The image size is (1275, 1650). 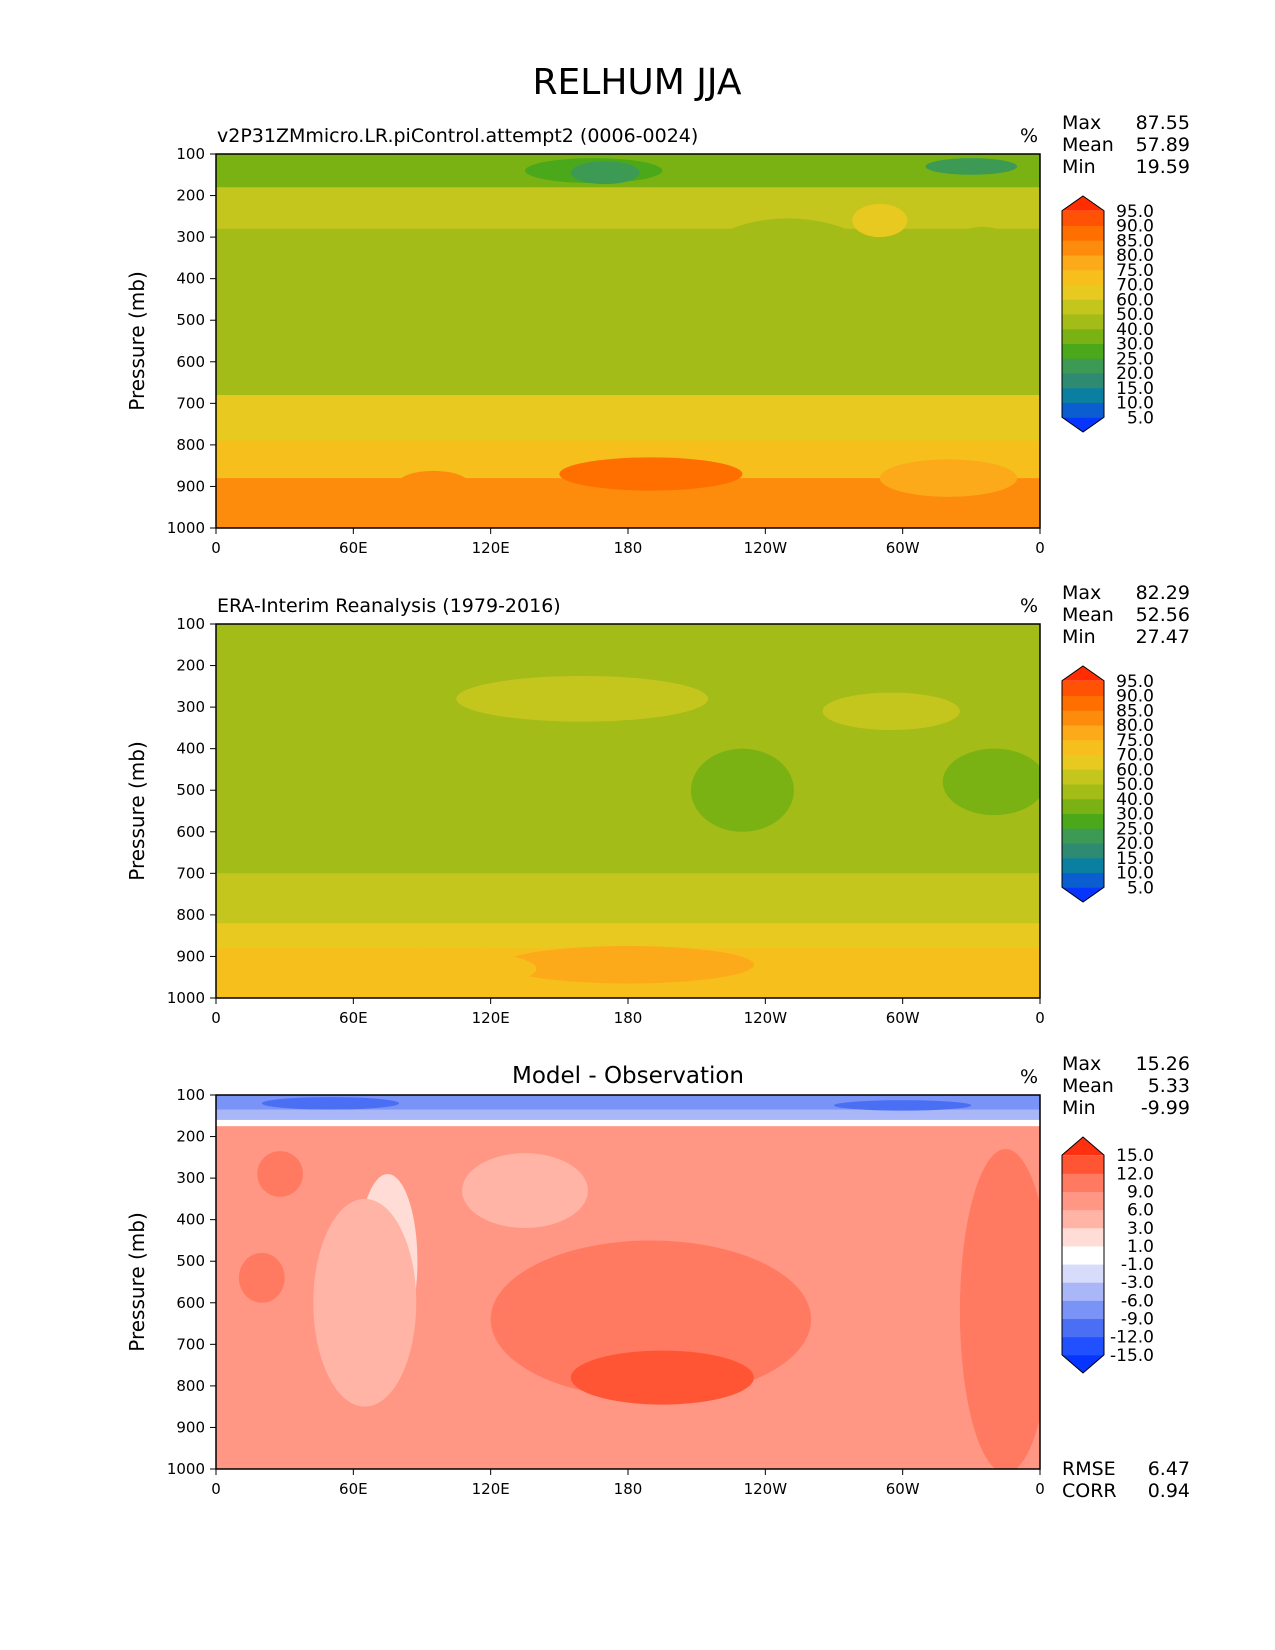 I want to click on colorbar-label: 90.0, so click(x=1135, y=227).